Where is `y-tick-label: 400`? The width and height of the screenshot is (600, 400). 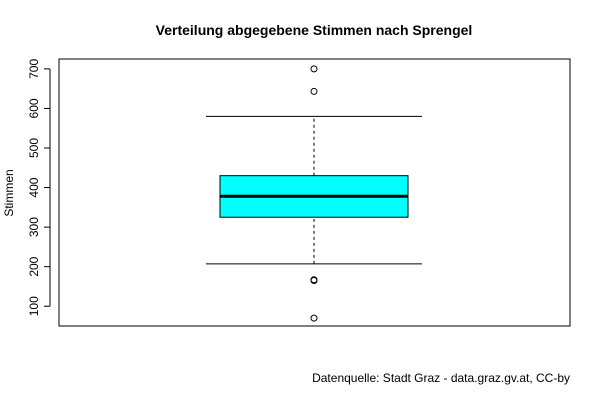
y-tick-label: 400 is located at coordinates (34, 187).